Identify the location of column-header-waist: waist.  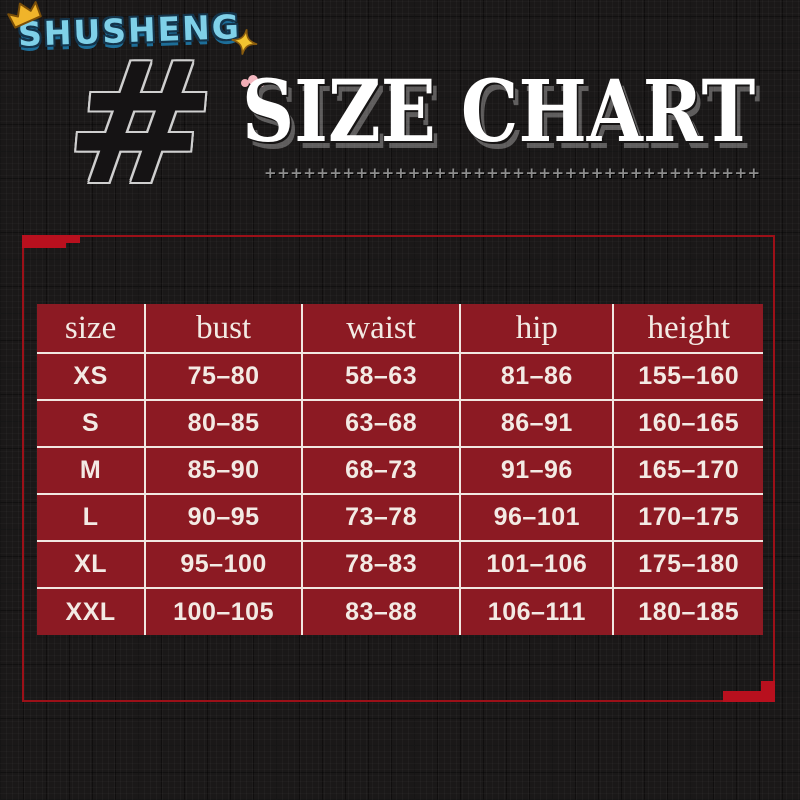
(381, 328).